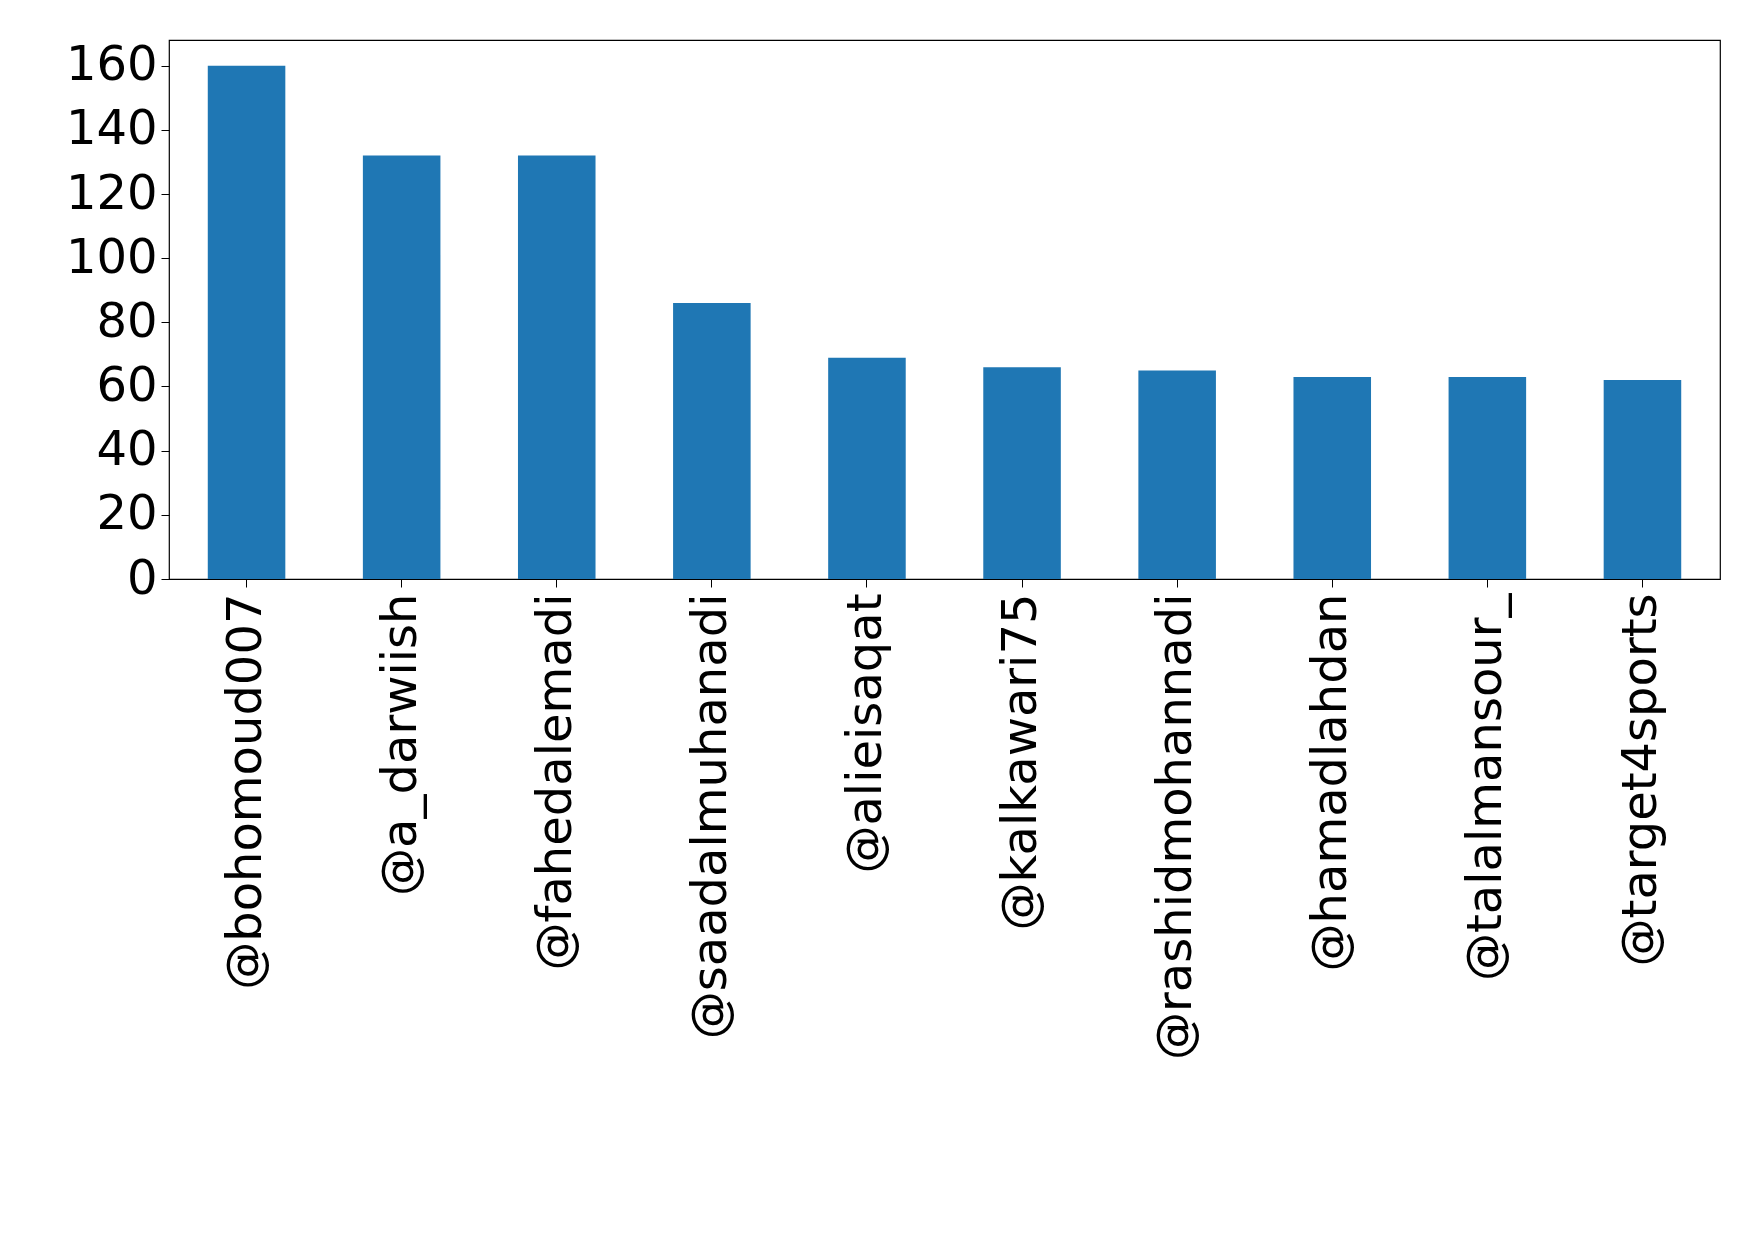  Describe the element at coordinates (1639, 780) in the screenshot. I see `x-tick-label: @target4sports` at that location.